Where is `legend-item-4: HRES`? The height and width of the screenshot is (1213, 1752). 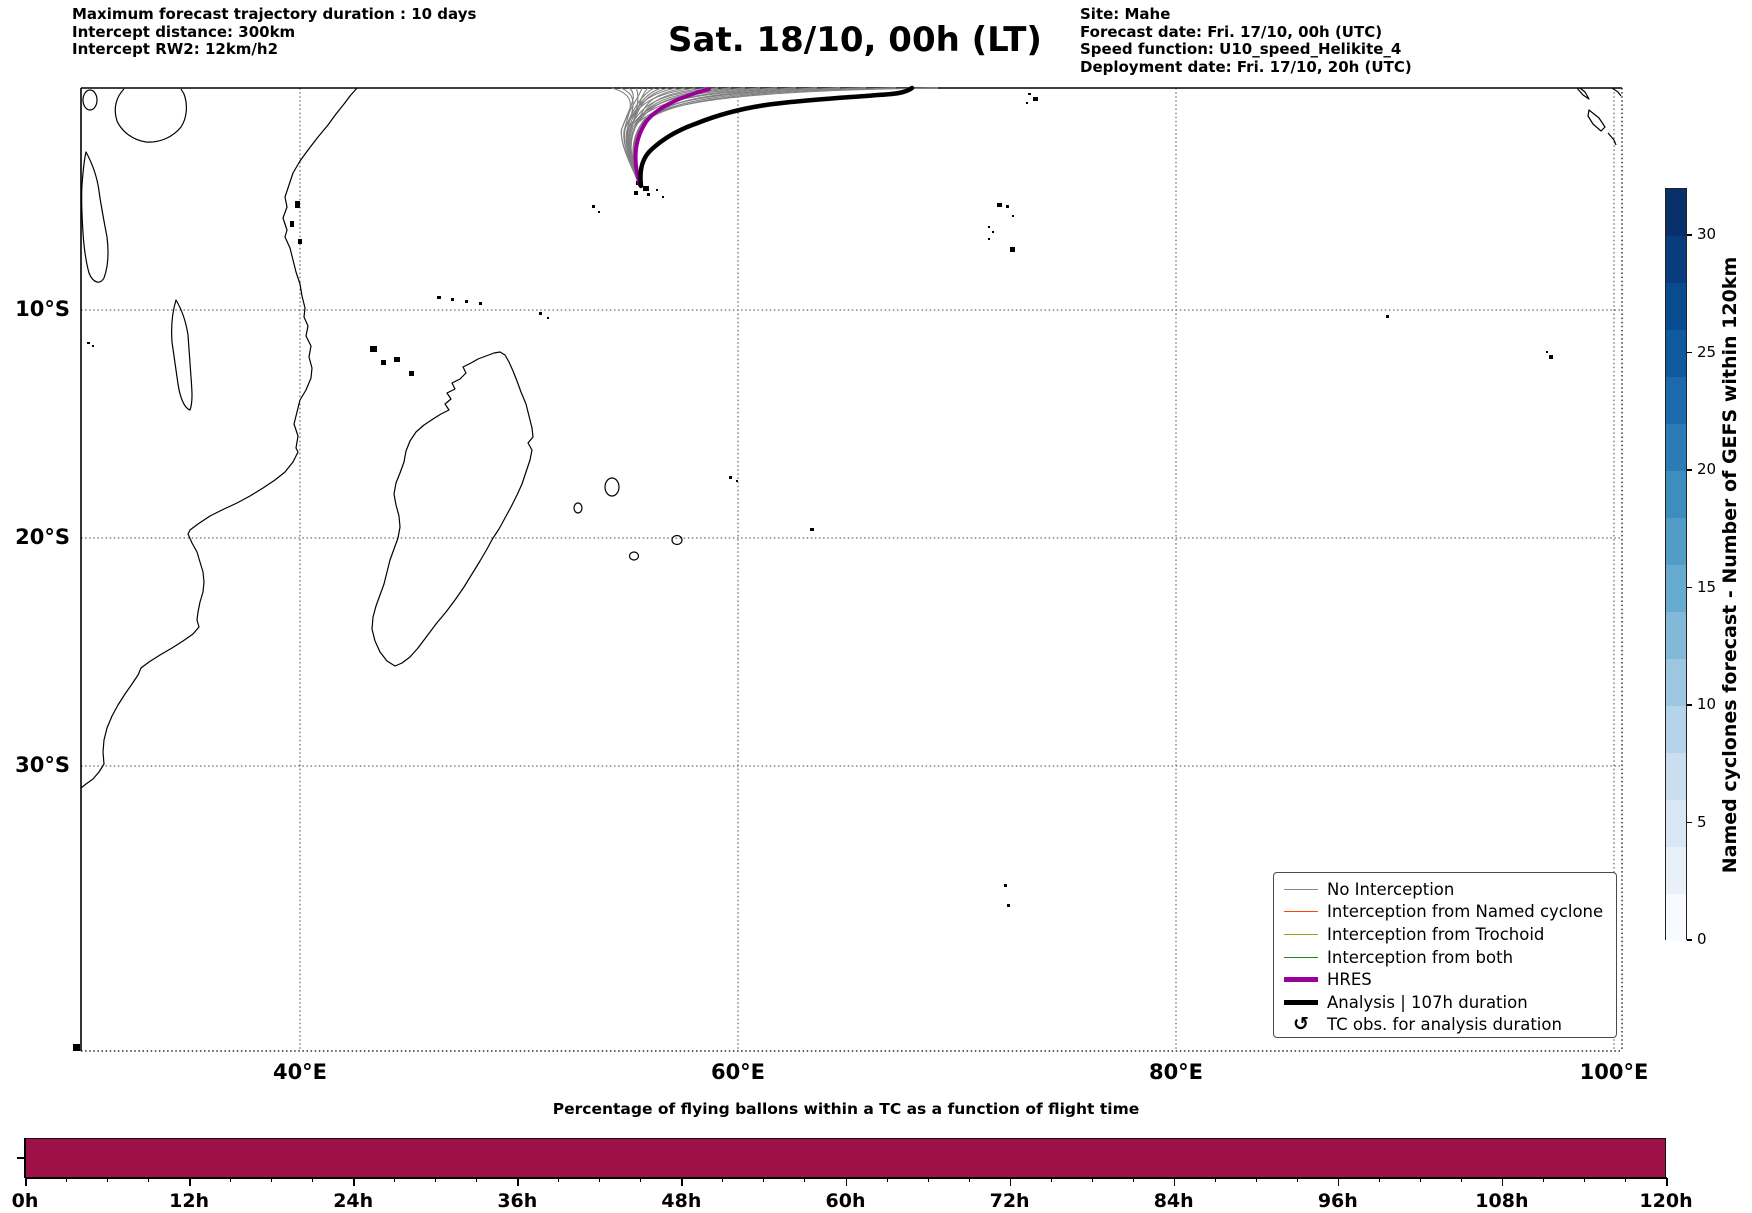
legend-item-4: HRES is located at coordinates (1450, 979).